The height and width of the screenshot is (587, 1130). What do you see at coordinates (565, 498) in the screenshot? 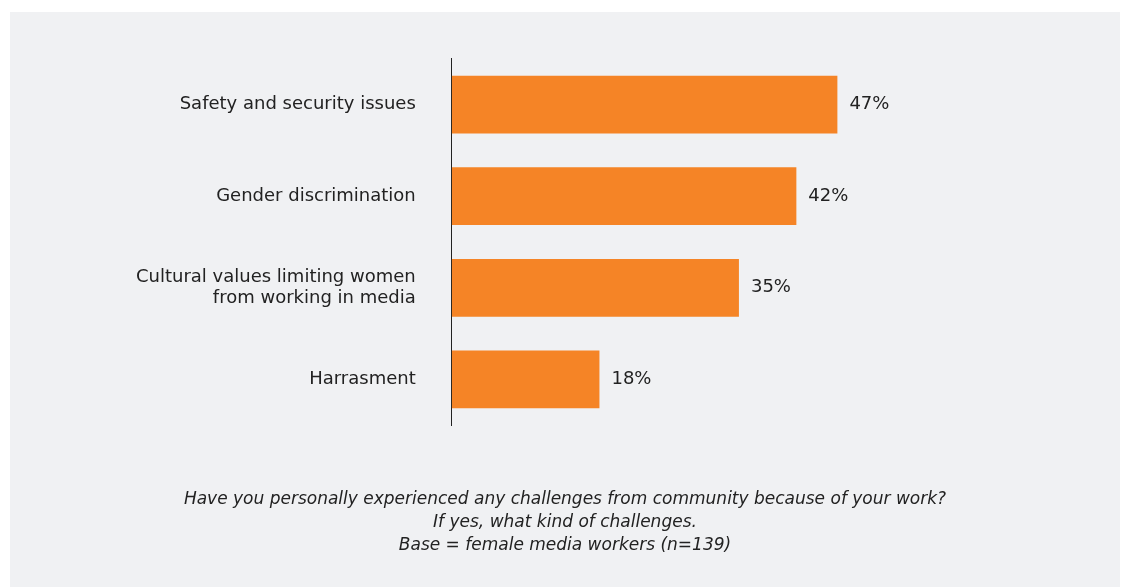
I see `text: Have you personally experienced any challenges from community because of your work?` at bounding box center [565, 498].